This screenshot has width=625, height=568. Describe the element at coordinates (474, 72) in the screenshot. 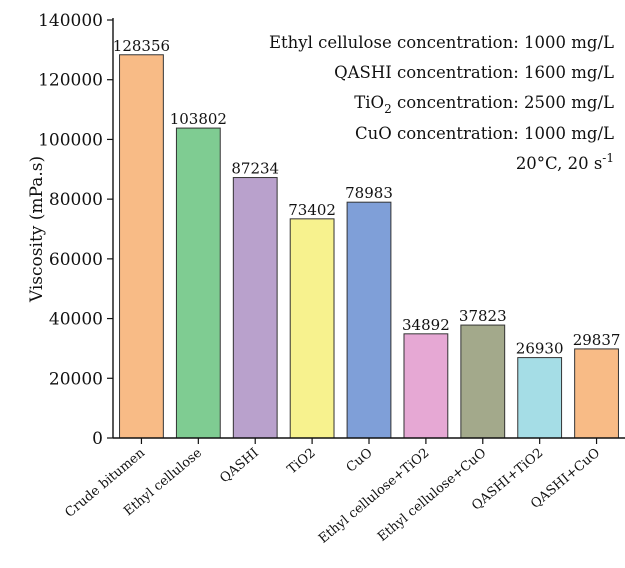

I see `annotation-line: QASHI concentration: 1600 mg/L` at that location.